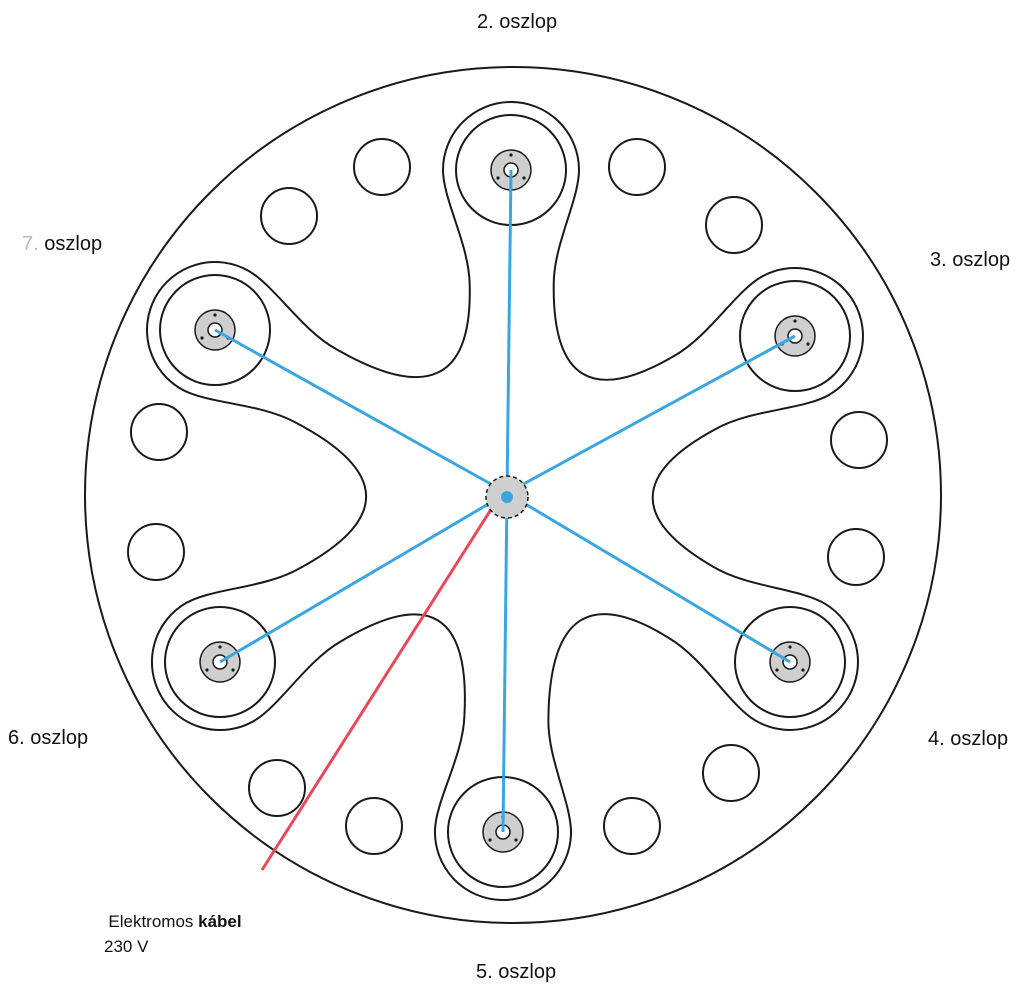 This screenshot has width=1026, height=991. I want to click on cable-label: Elektromos kábel 230 V, so click(175, 934).